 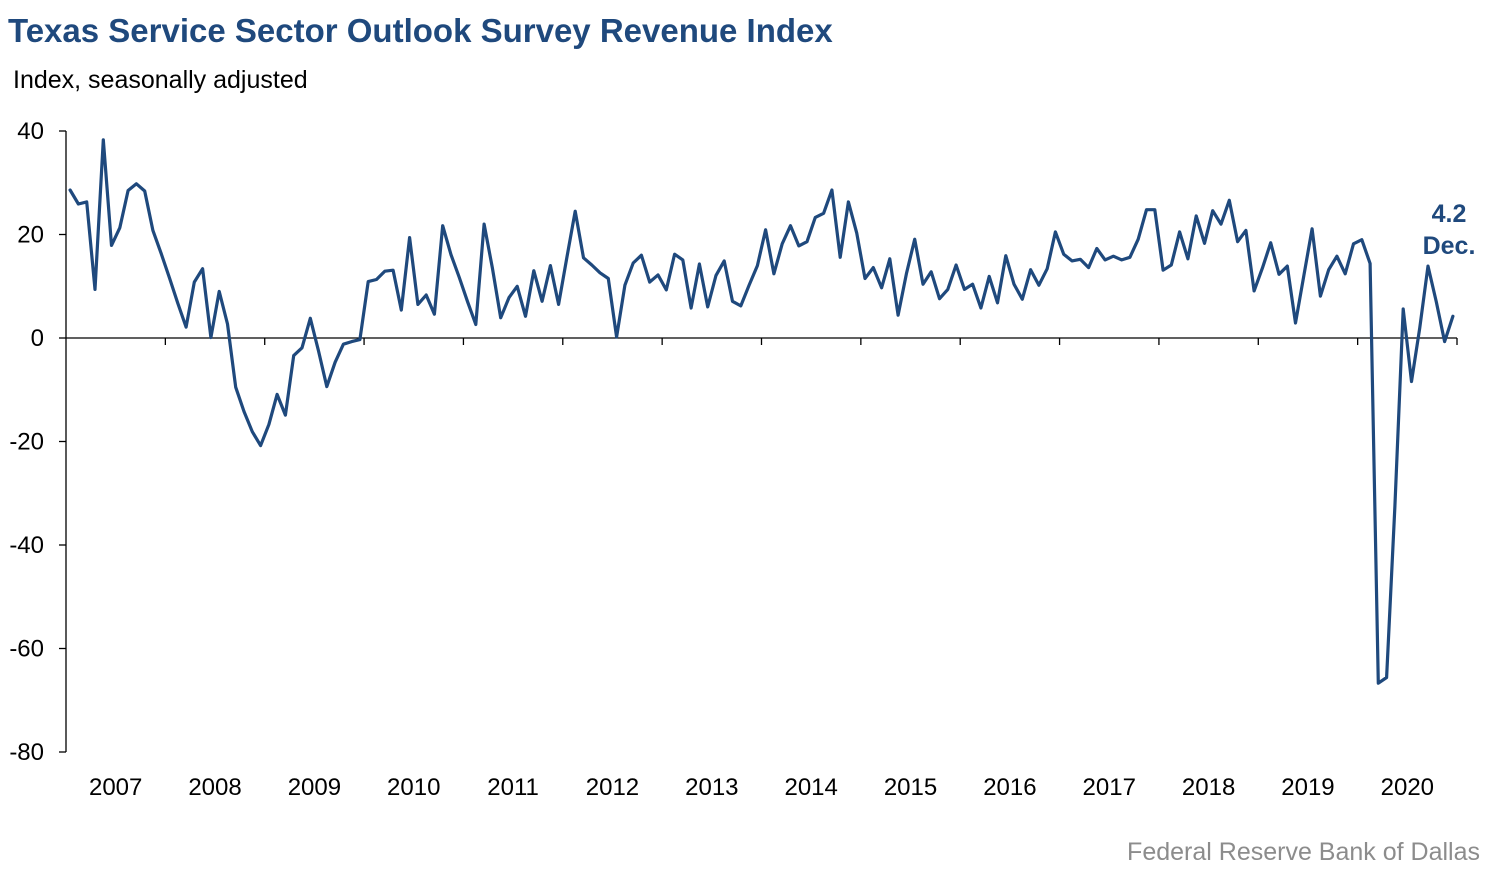 What do you see at coordinates (1109, 787) in the screenshot?
I see `x-tick-label: 2017` at bounding box center [1109, 787].